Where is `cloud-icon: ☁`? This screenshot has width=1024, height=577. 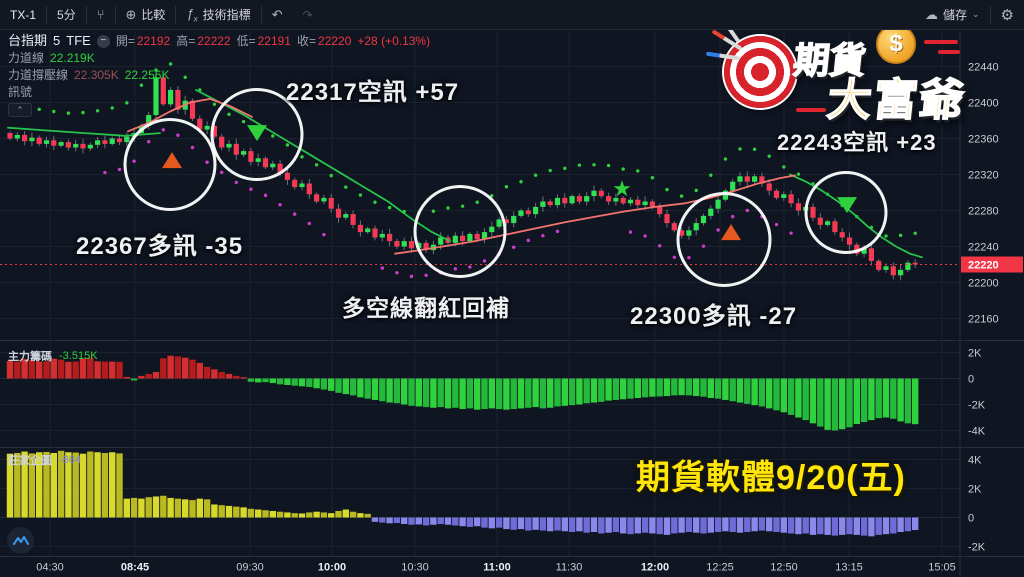
cloud-icon: ☁ is located at coordinates (931, 14).